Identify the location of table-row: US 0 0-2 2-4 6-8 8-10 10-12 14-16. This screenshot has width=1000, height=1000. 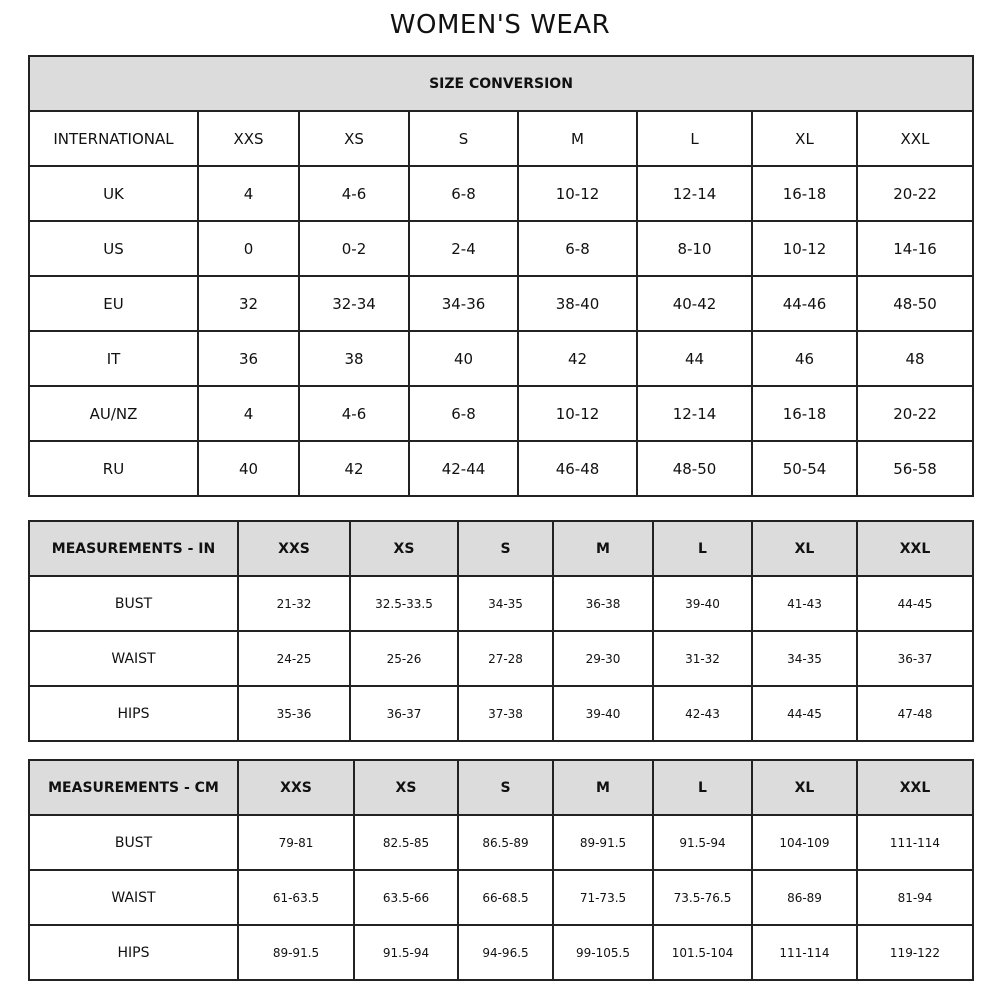
(501, 248).